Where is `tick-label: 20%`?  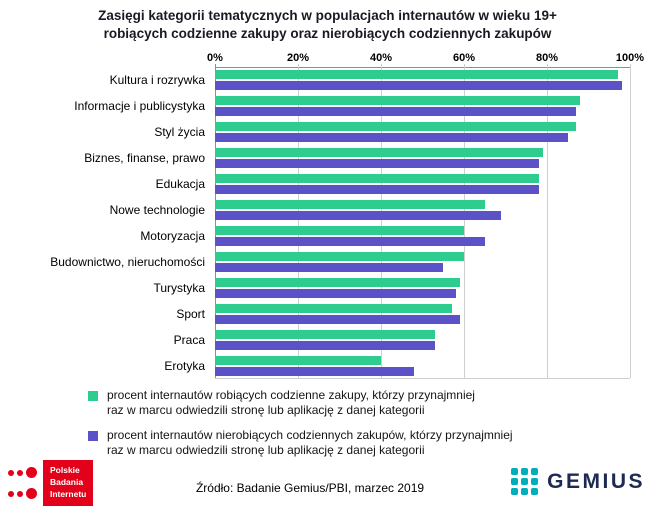 tick-label: 20% is located at coordinates (298, 57).